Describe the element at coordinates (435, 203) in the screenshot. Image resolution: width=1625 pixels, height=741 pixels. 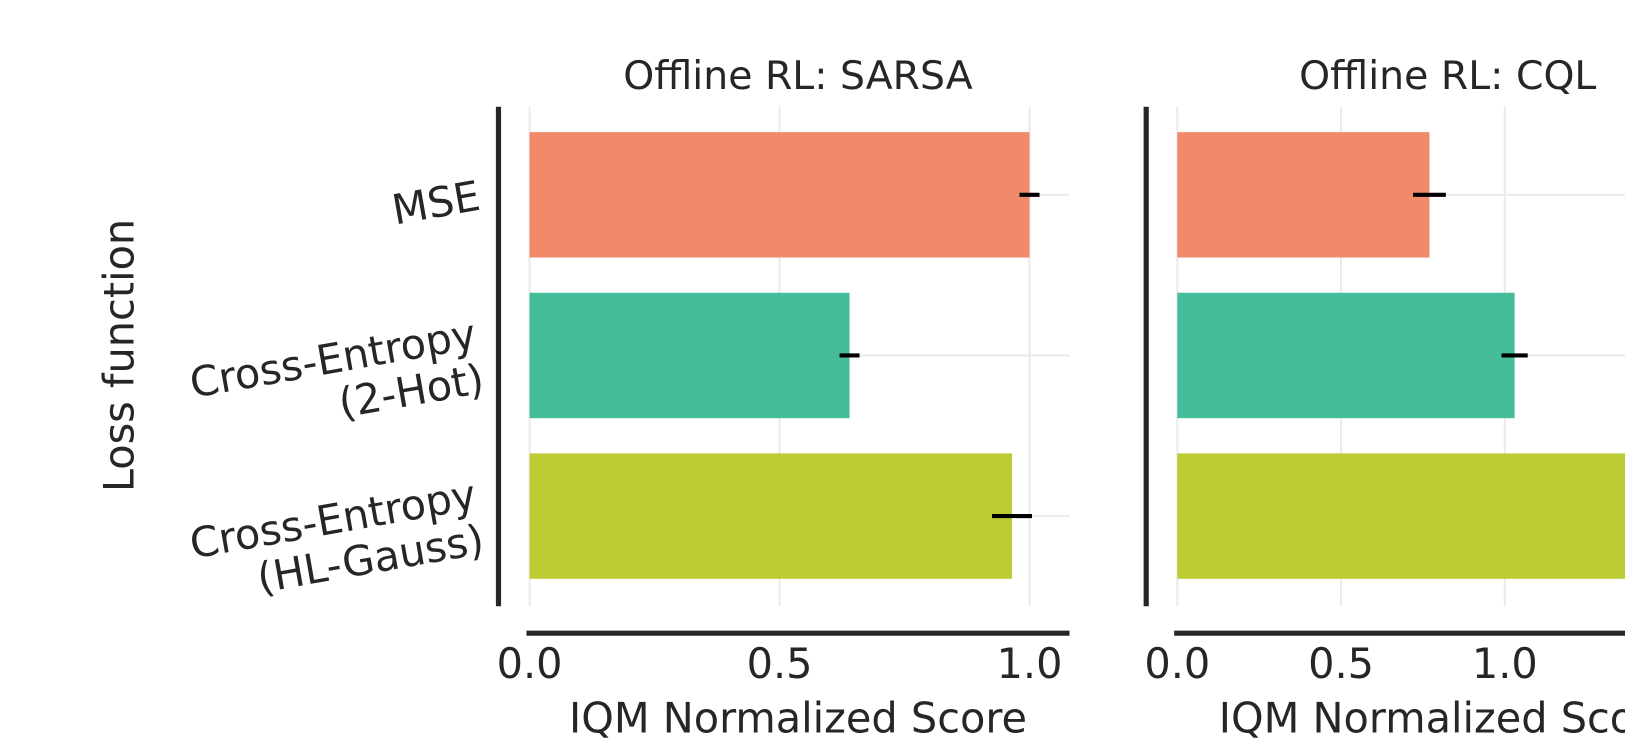
I see `y-tick-label: MSE` at that location.